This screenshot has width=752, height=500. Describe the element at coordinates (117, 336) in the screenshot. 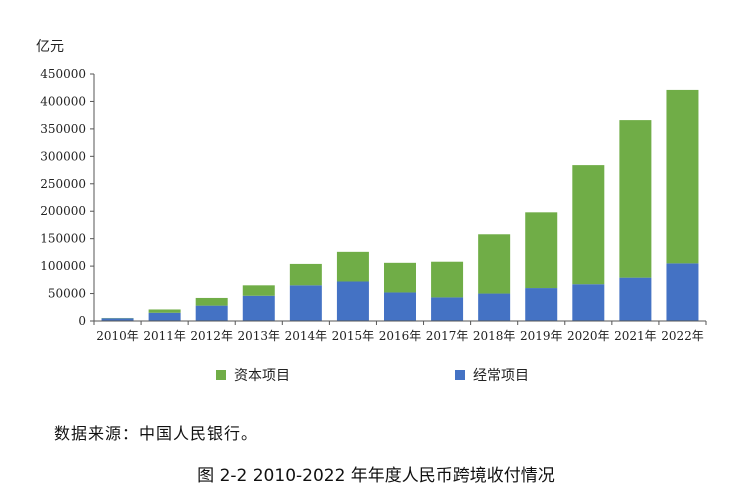

I see `x-tick-label: 2010年` at that location.